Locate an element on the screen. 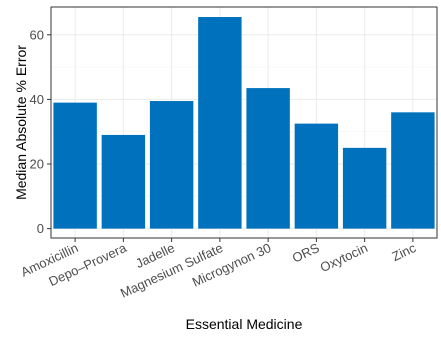 This screenshot has width=441, height=337. x-tick-label: Oxytocin is located at coordinates (344, 257).